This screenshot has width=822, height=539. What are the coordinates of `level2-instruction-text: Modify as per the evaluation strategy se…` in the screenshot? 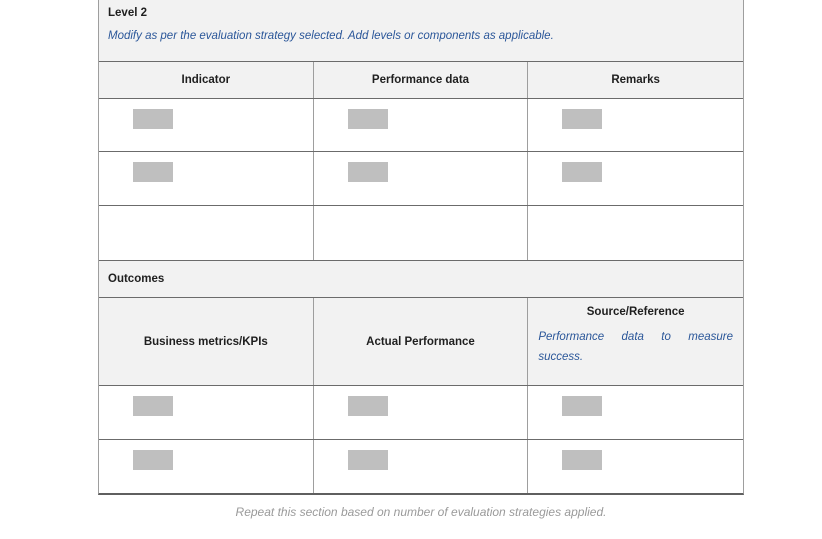 It's located at (331, 36).